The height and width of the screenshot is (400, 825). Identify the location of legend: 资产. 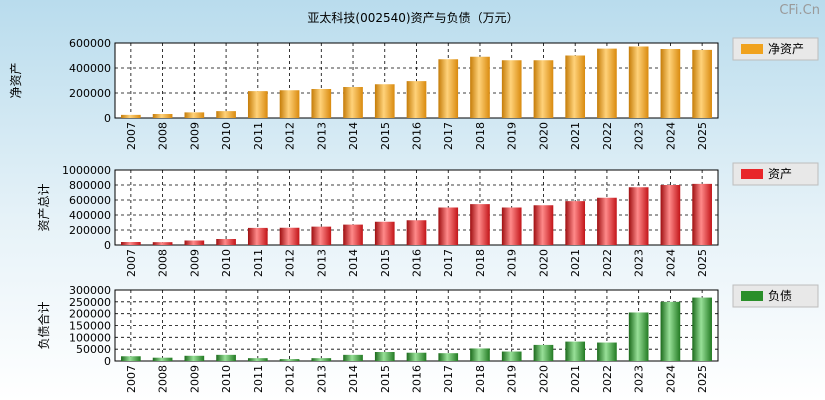
(775, 174).